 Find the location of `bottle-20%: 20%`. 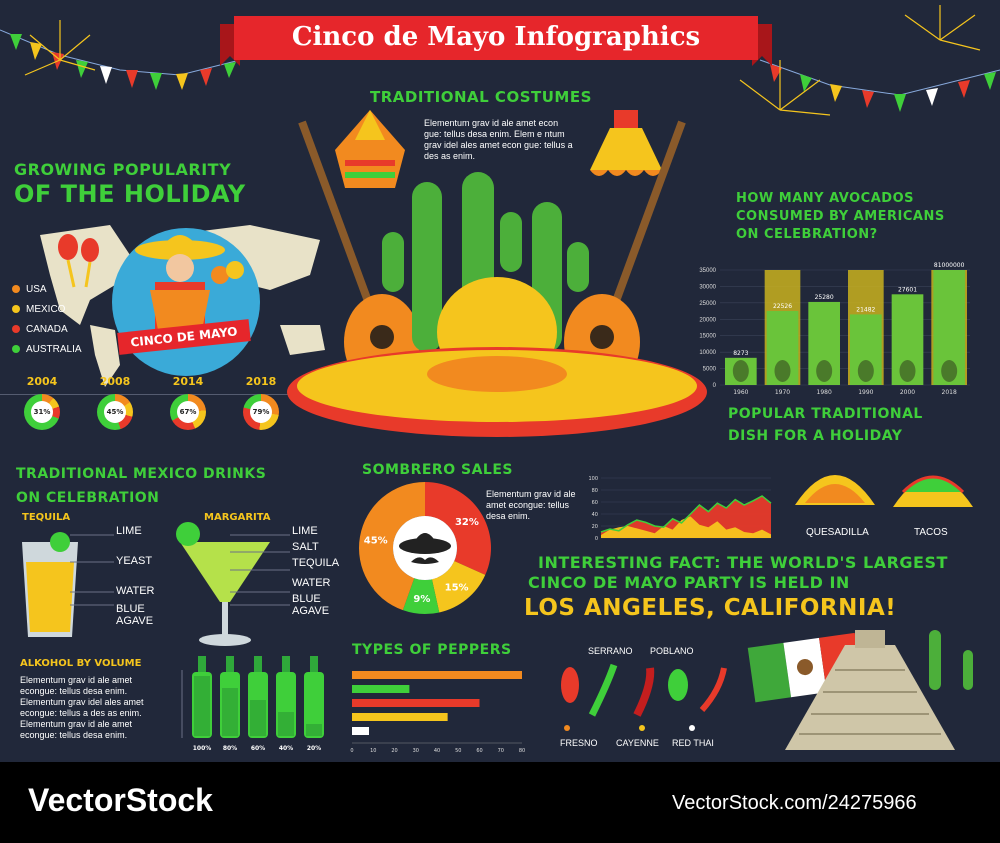

bottle-20%: 20% is located at coordinates (314, 704).